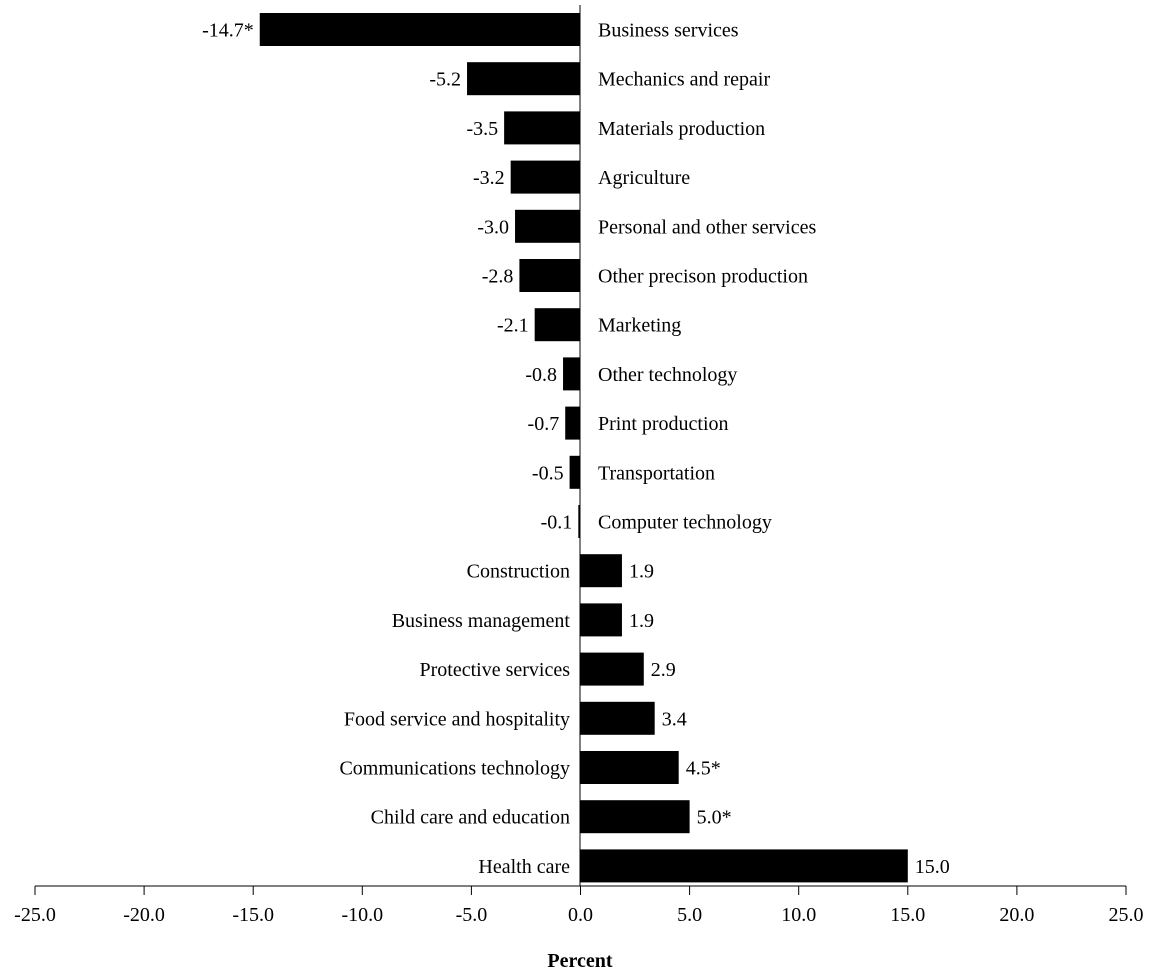 The height and width of the screenshot is (977, 1151). Describe the element at coordinates (668, 31) in the screenshot. I see `category-label: Business services` at that location.